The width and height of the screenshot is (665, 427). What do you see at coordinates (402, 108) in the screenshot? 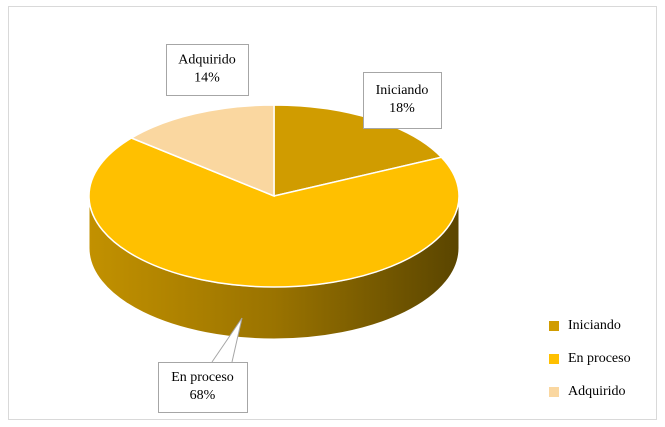
I see `data-label-value: 18%` at bounding box center [402, 108].